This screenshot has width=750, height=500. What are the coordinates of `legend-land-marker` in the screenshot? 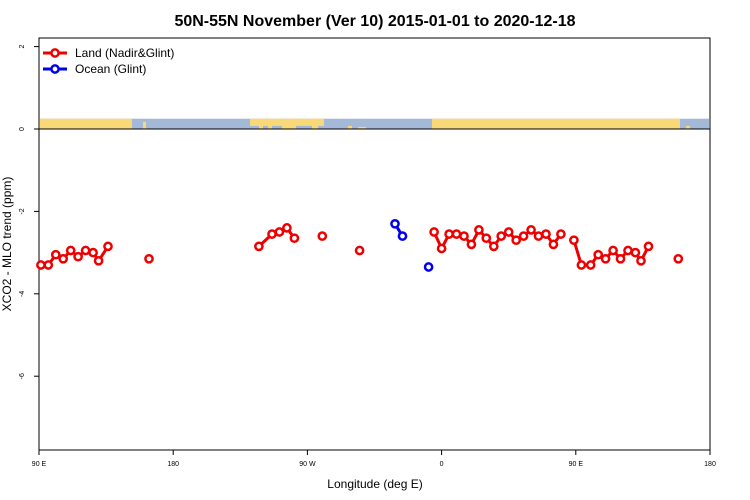 It's located at (55, 53).